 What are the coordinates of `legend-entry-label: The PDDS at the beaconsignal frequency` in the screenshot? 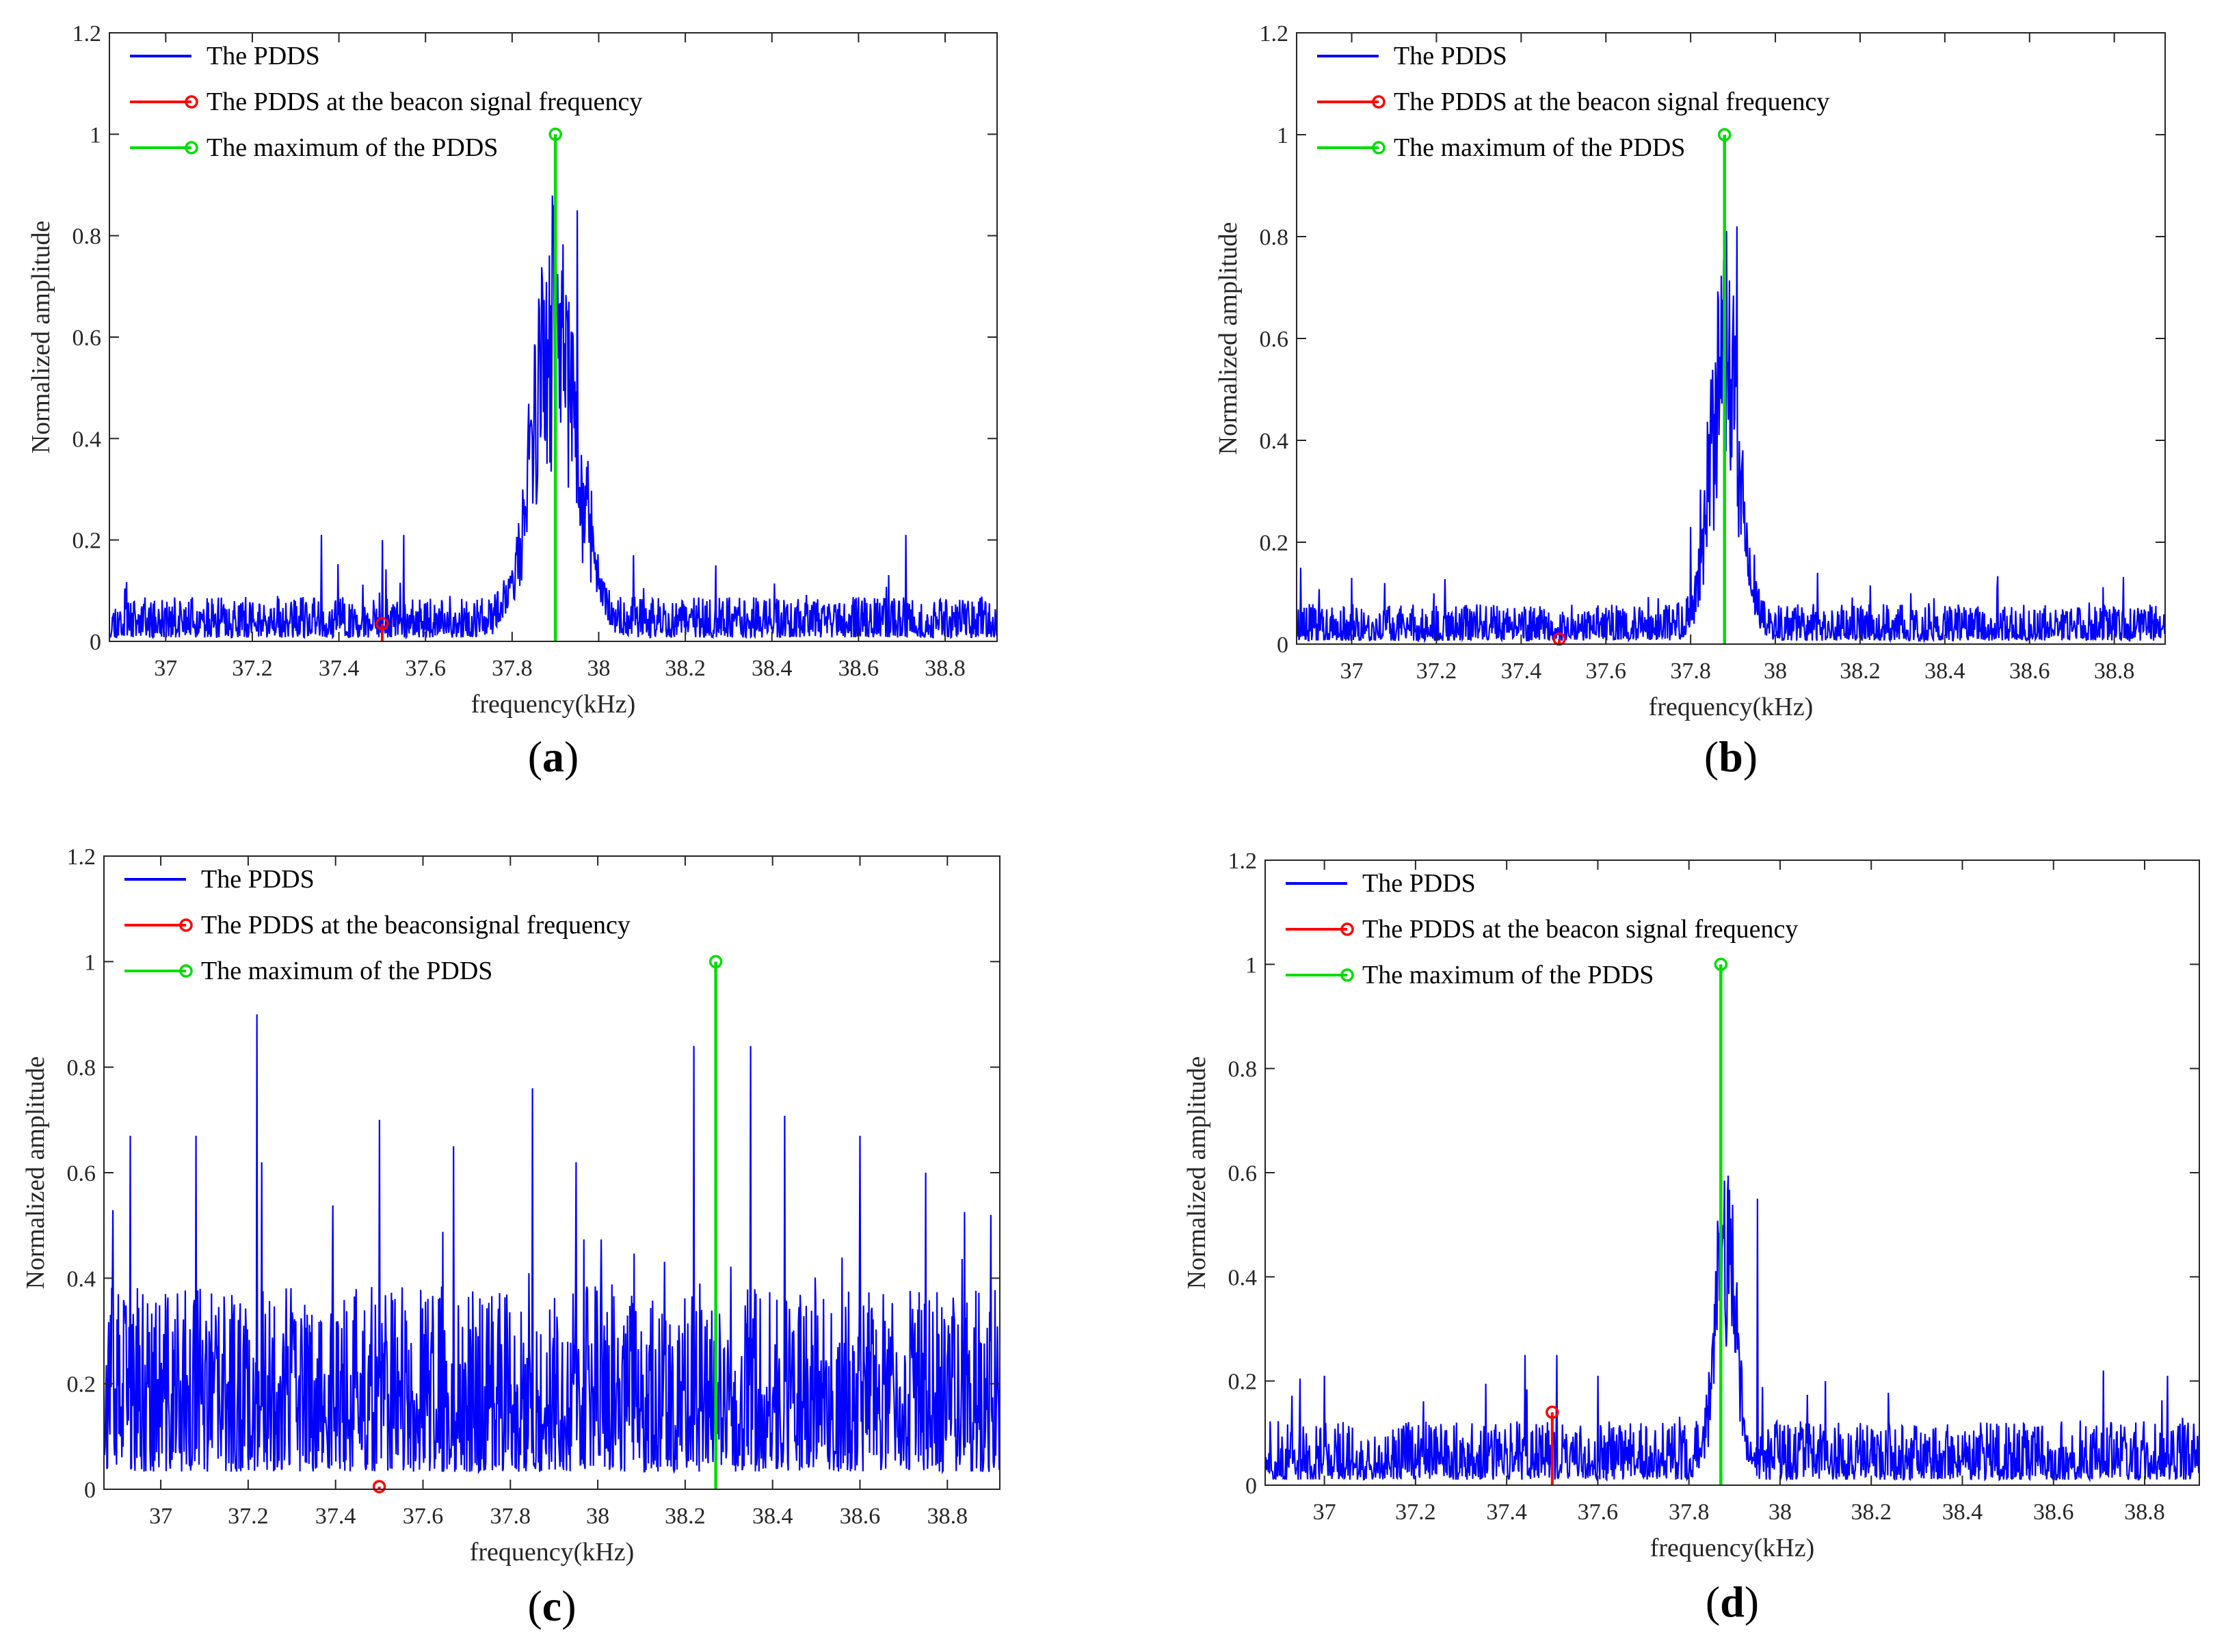 It's located at (416, 925).